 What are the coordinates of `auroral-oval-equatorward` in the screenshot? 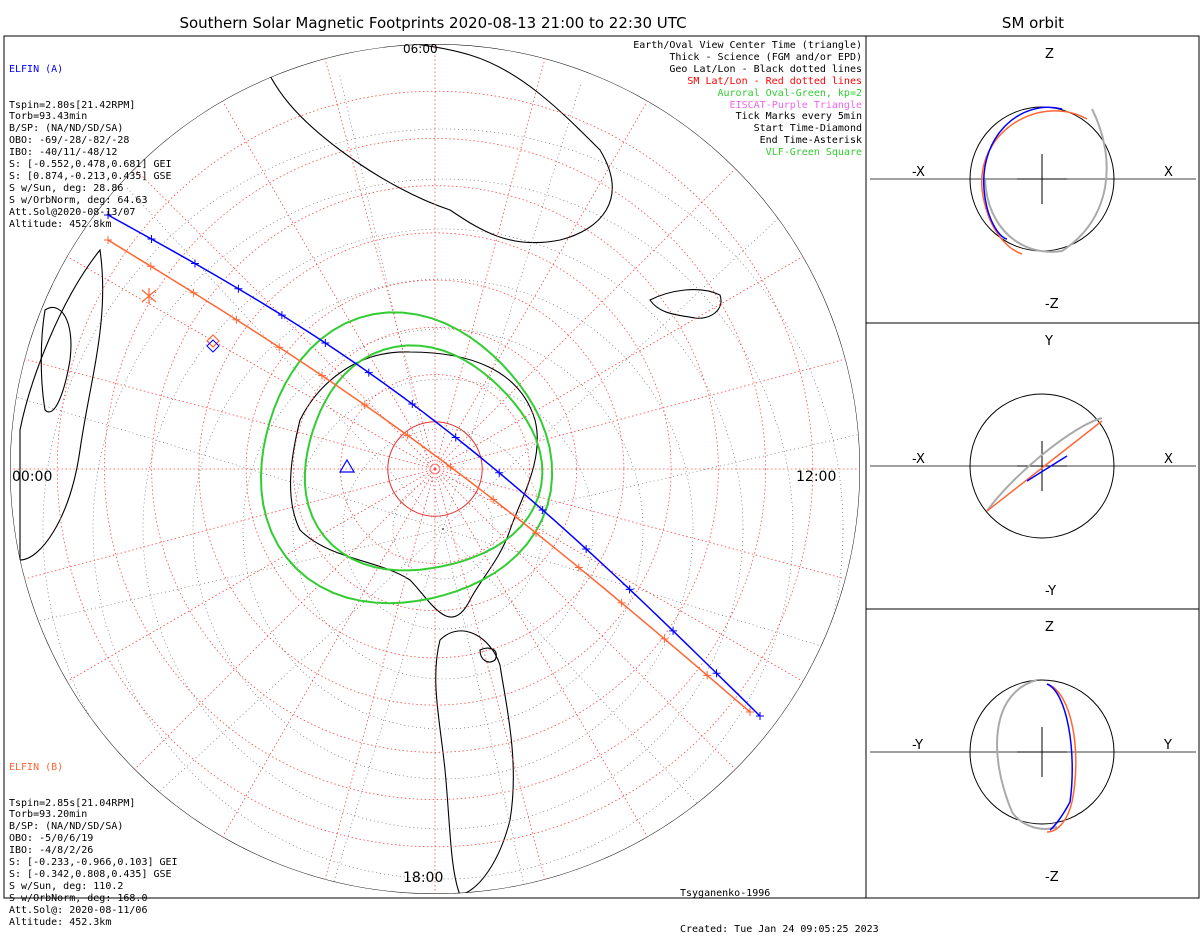 It's located at (406, 458).